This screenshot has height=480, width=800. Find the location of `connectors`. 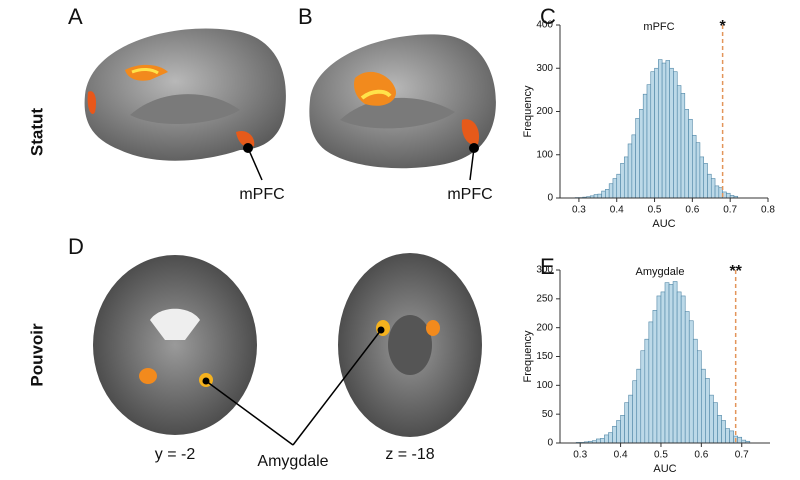

connectors is located at coordinates (293, 387).